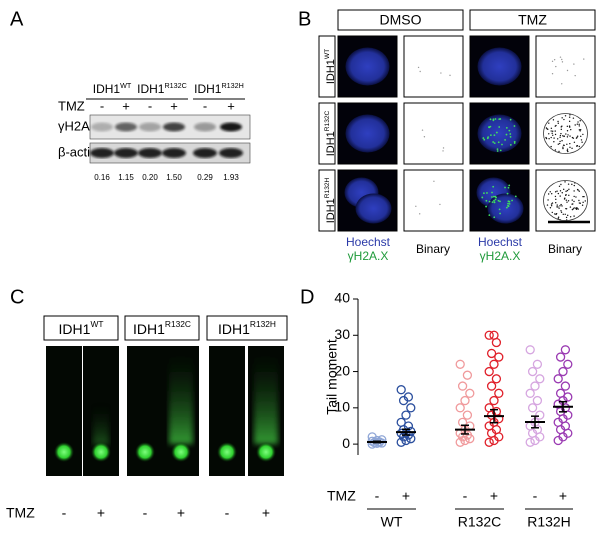 The width and height of the screenshot is (600, 535). Describe the element at coordinates (494, 496) in the screenshot. I see `x-tick-label: +` at that location.